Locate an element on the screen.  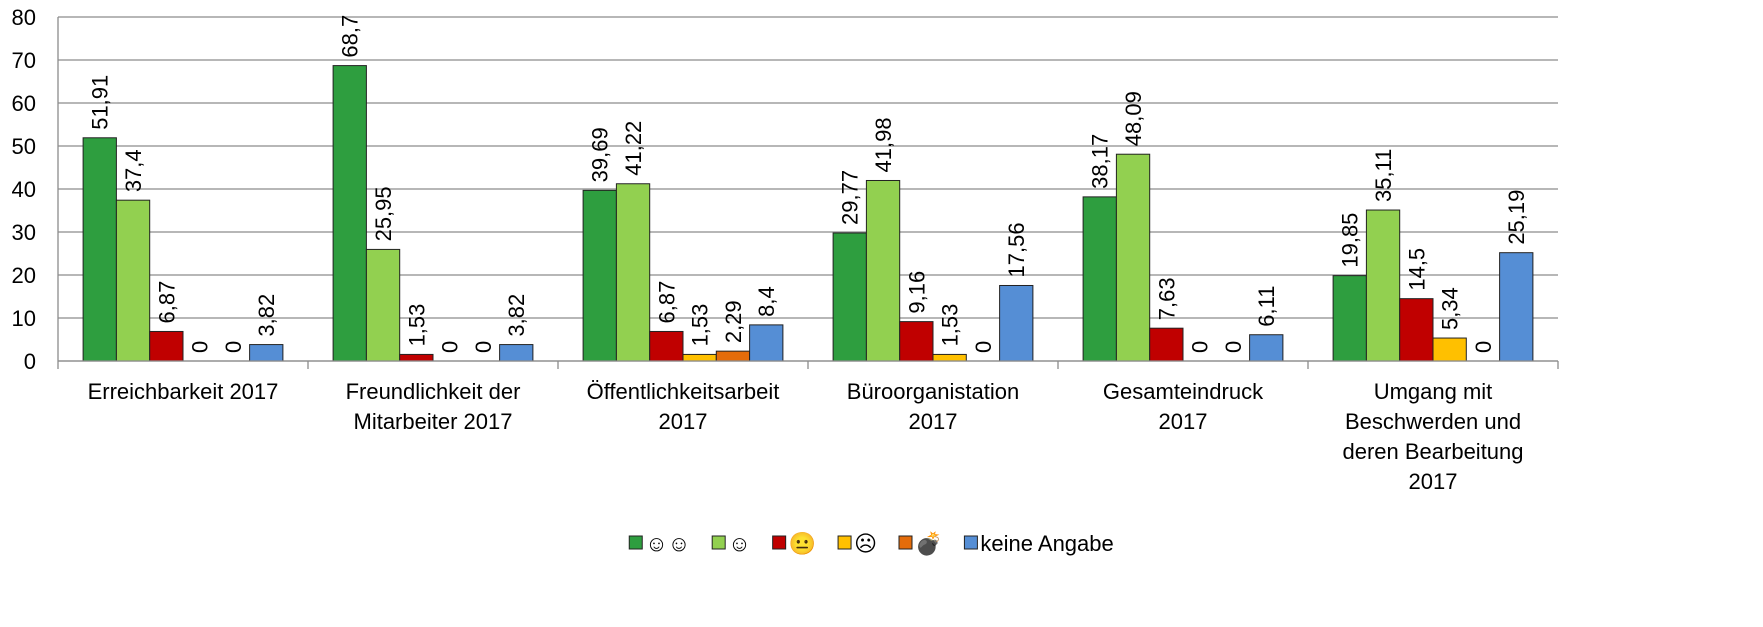
legend-label: 💣 is located at coordinates (928, 544).